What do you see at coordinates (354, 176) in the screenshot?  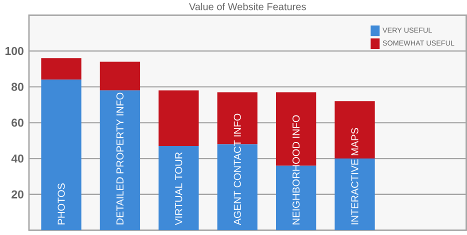 I see `x-tick-label: INTERACTIVE MAPS` at bounding box center [354, 176].